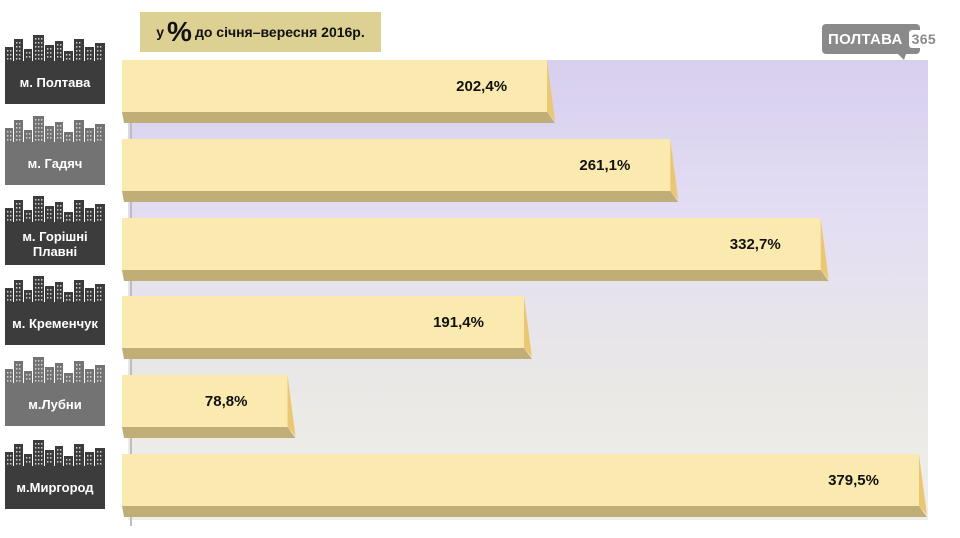 Image resolution: width=960 pixels, height=538 pixels. I want to click on bar-4: 191,4%, so click(327, 327).